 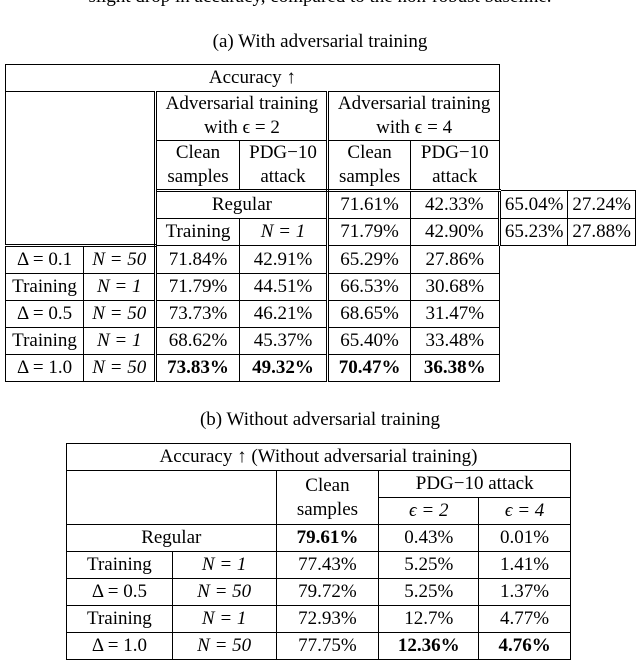 What do you see at coordinates (284, 341) in the screenshot?
I see `table-cell: 45.37%` at bounding box center [284, 341].